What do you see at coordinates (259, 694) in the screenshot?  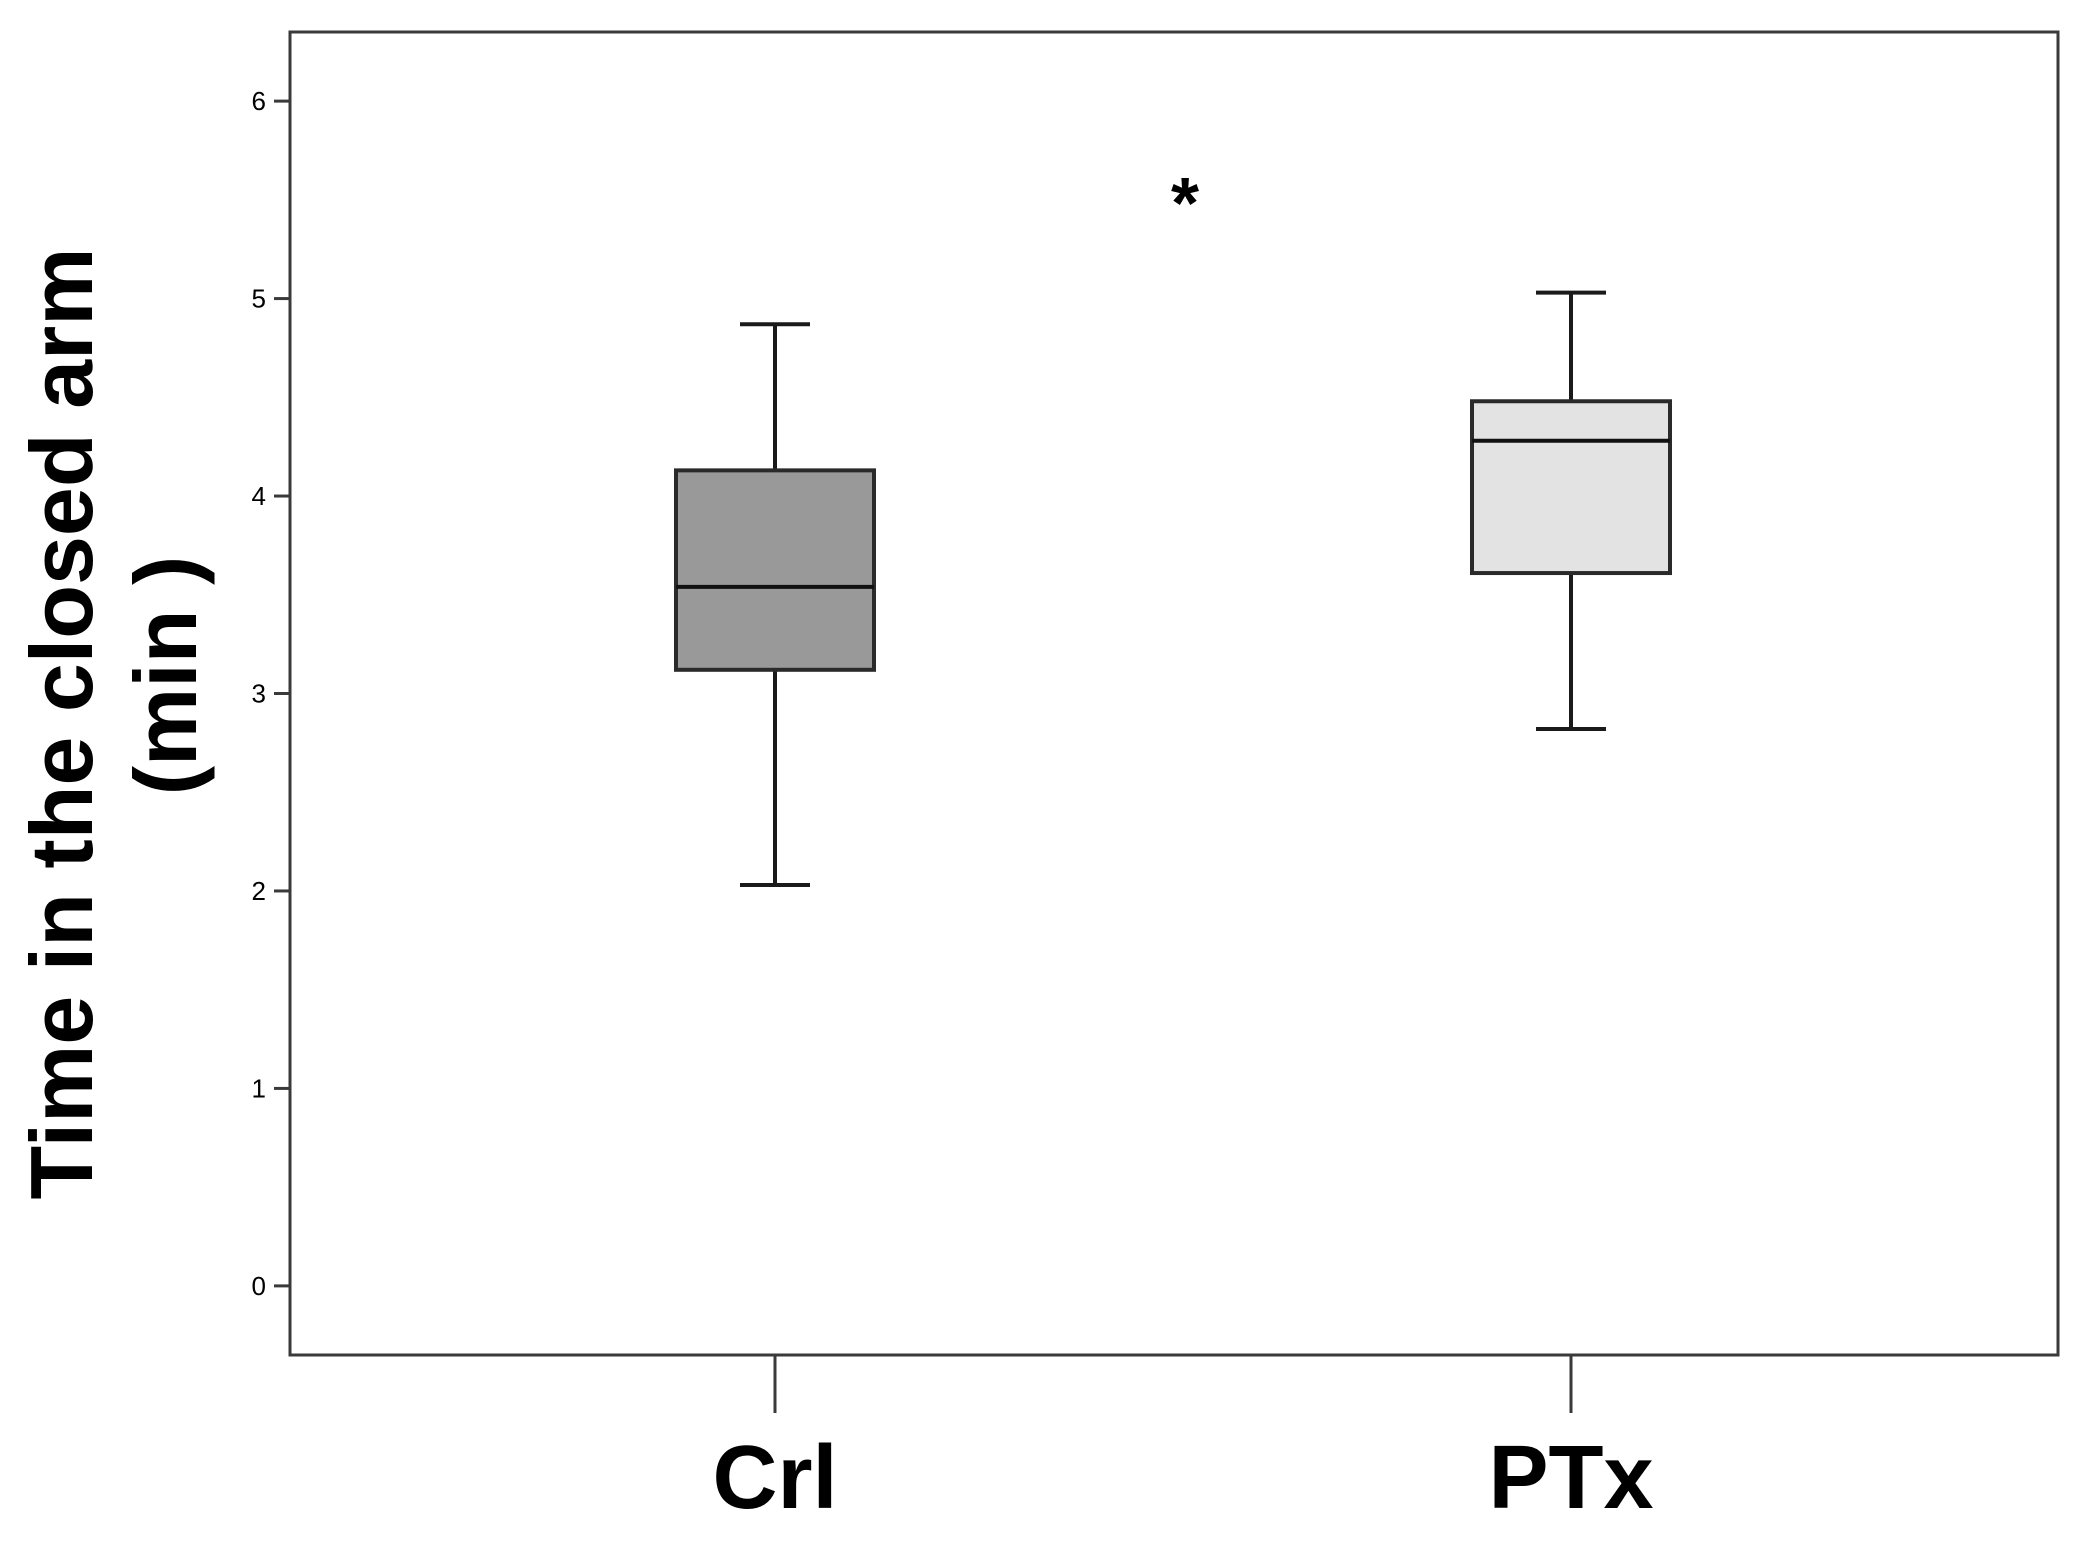 I see `y-tick-label: 3` at bounding box center [259, 694].